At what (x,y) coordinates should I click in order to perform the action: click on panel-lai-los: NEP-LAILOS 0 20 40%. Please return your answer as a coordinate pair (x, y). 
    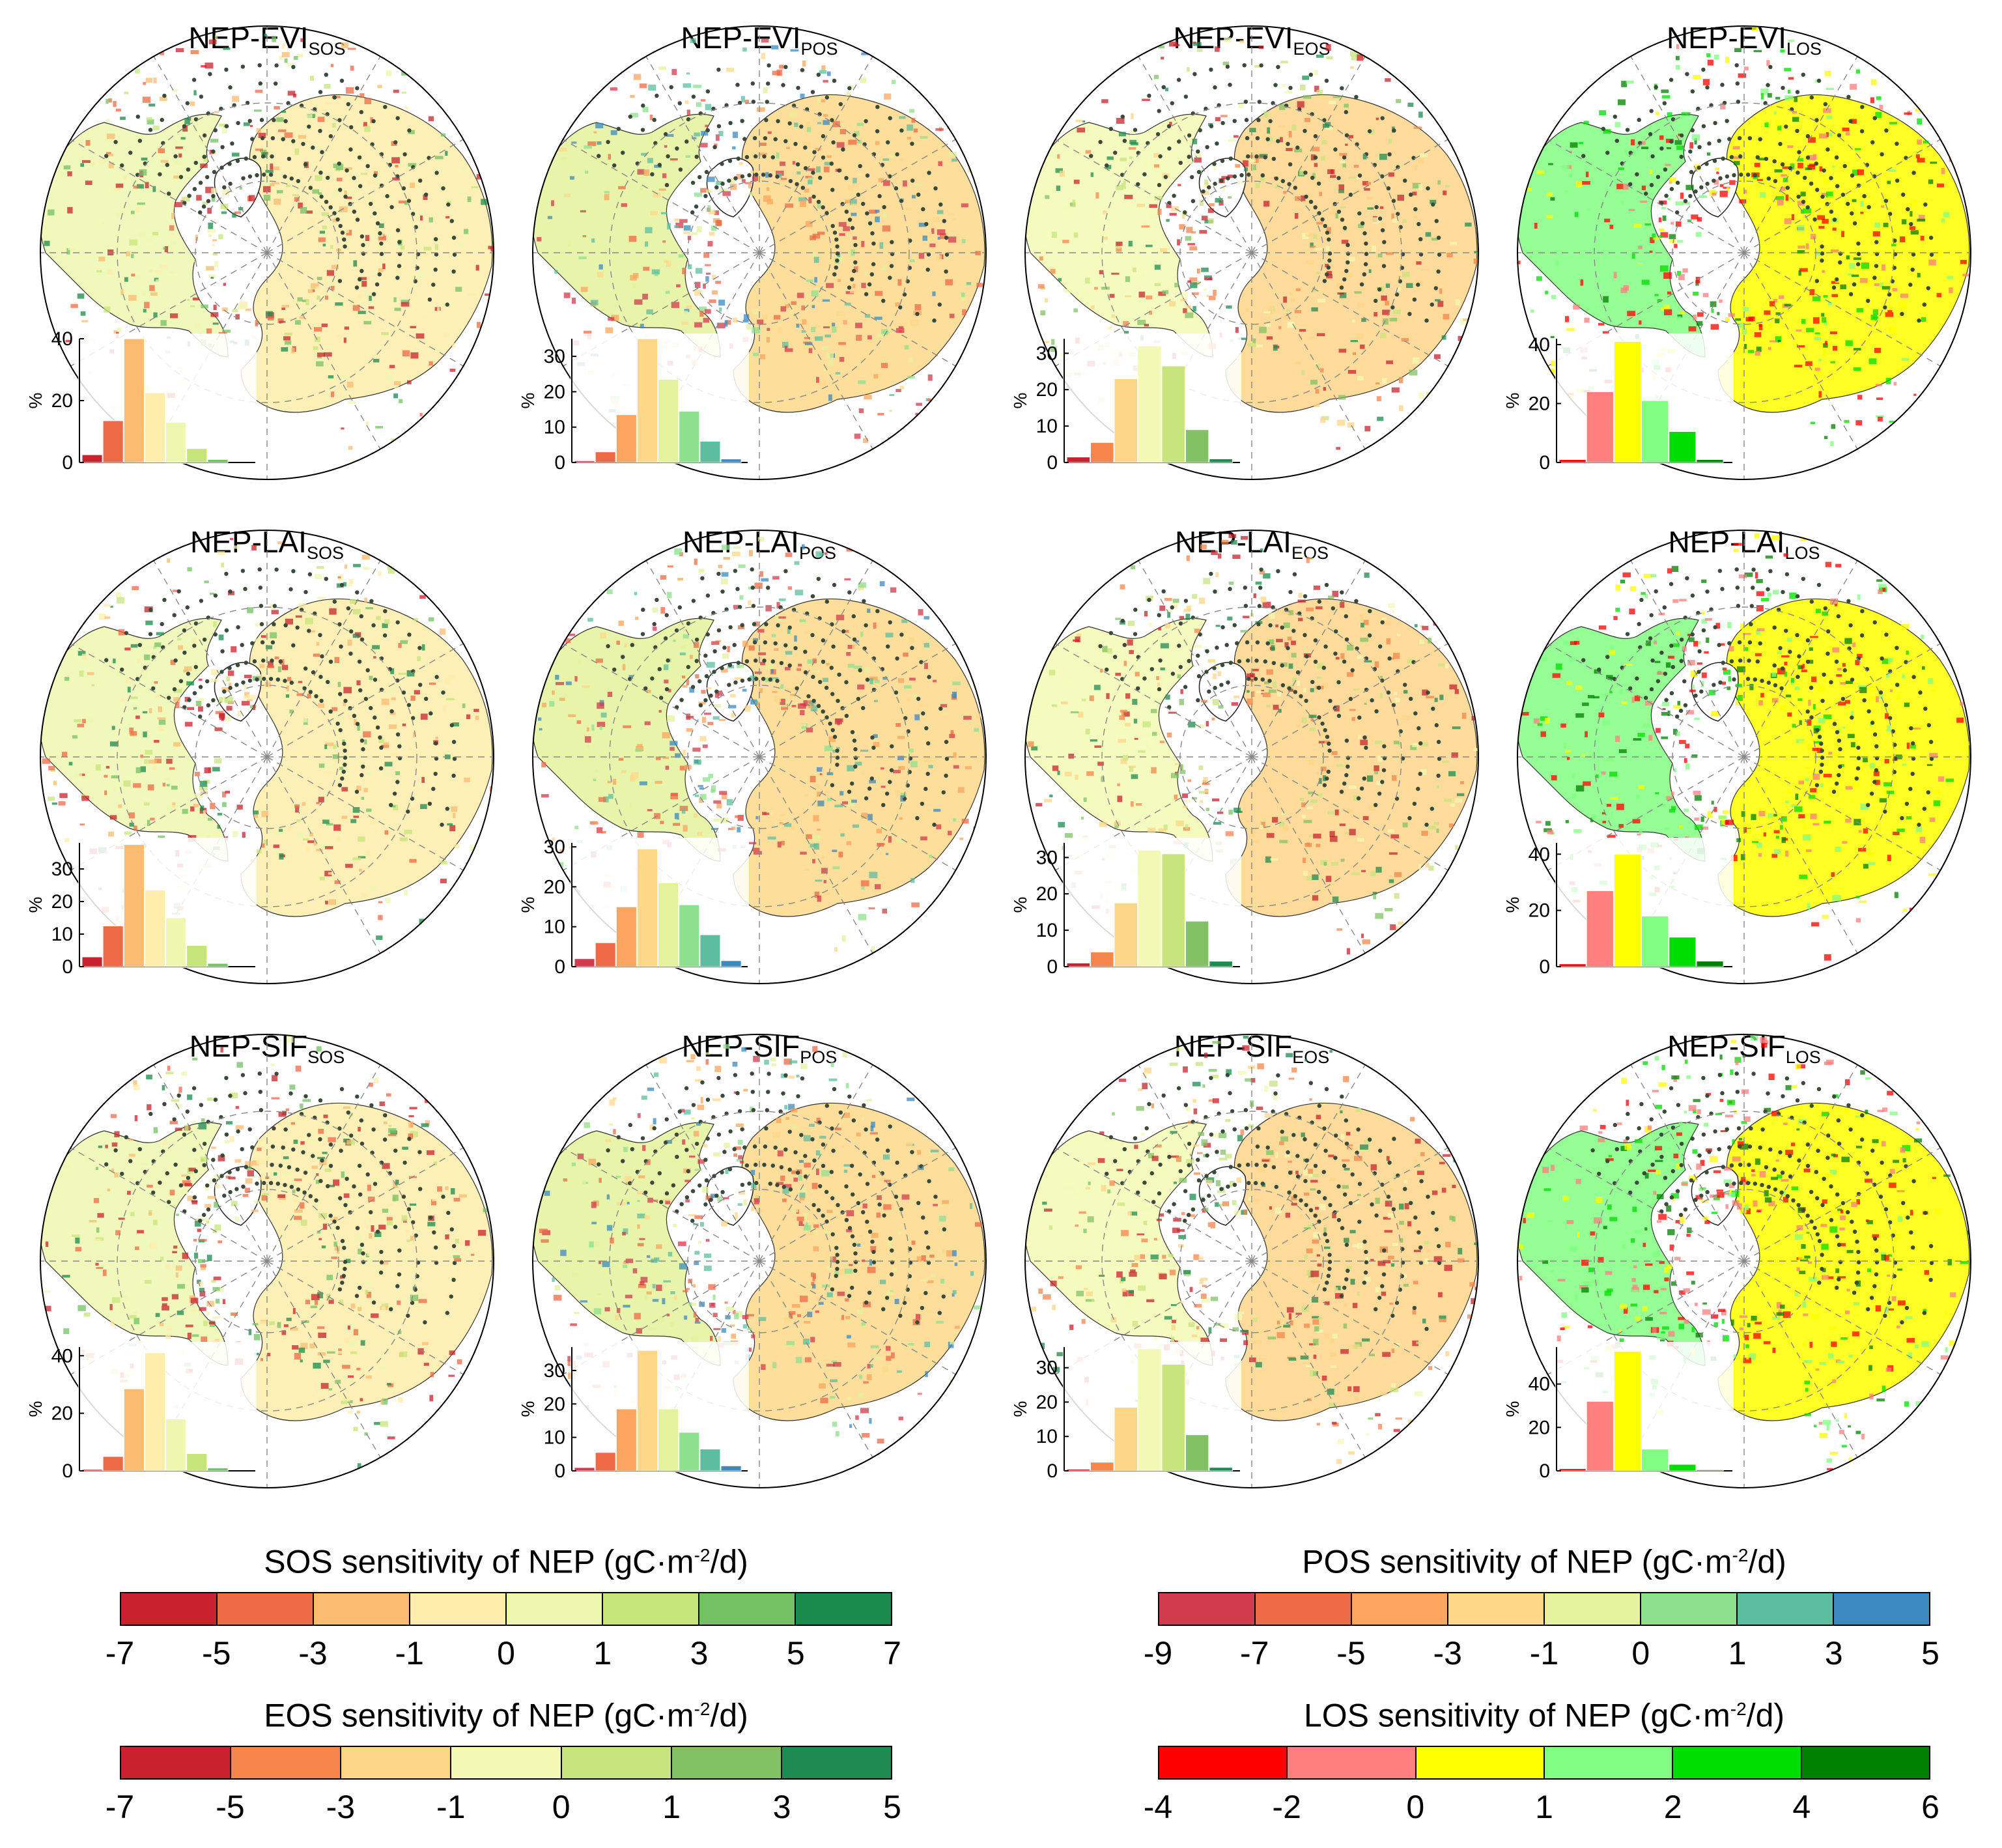
    Looking at the image, I should click on (1744, 753).